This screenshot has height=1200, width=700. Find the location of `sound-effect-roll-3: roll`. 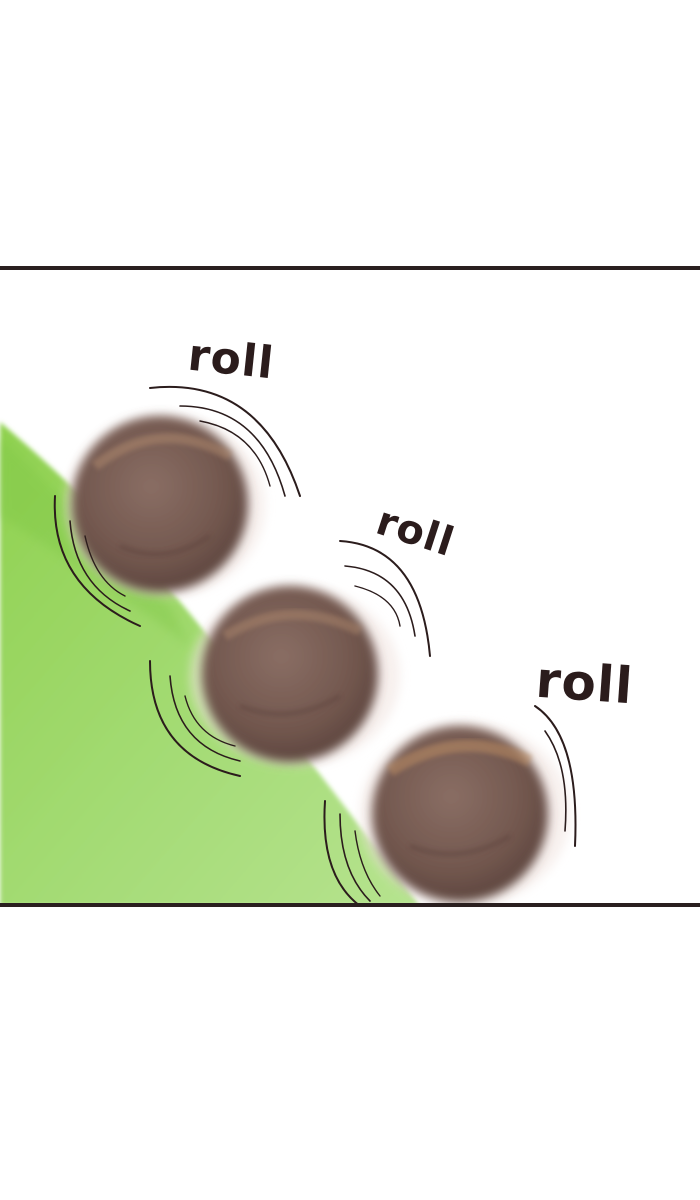

sound-effect-roll-3: roll is located at coordinates (585, 683).